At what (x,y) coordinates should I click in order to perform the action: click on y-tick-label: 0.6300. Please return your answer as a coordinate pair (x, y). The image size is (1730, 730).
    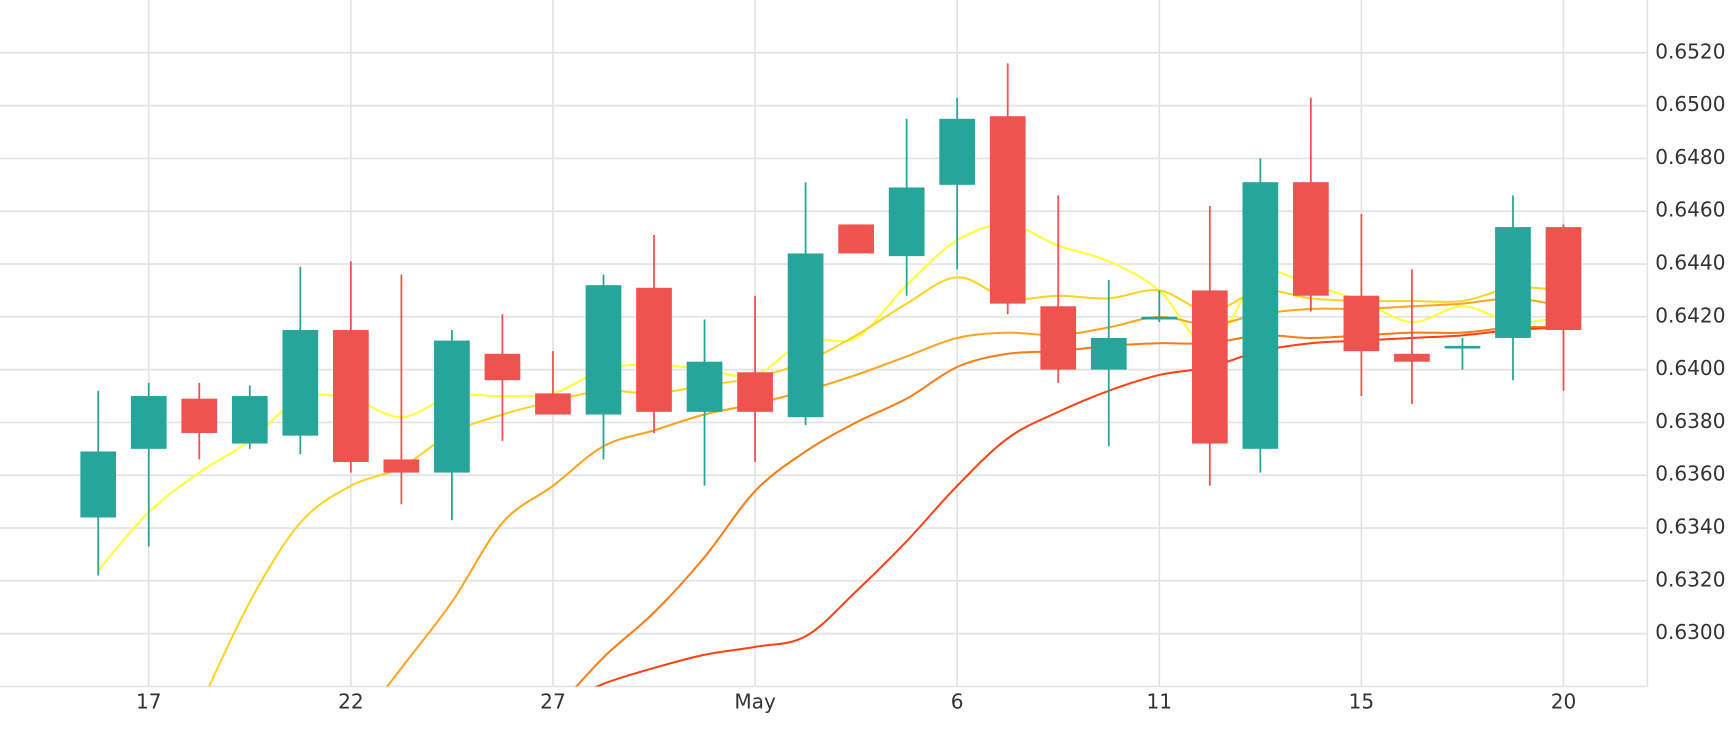
    Looking at the image, I should click on (1690, 632).